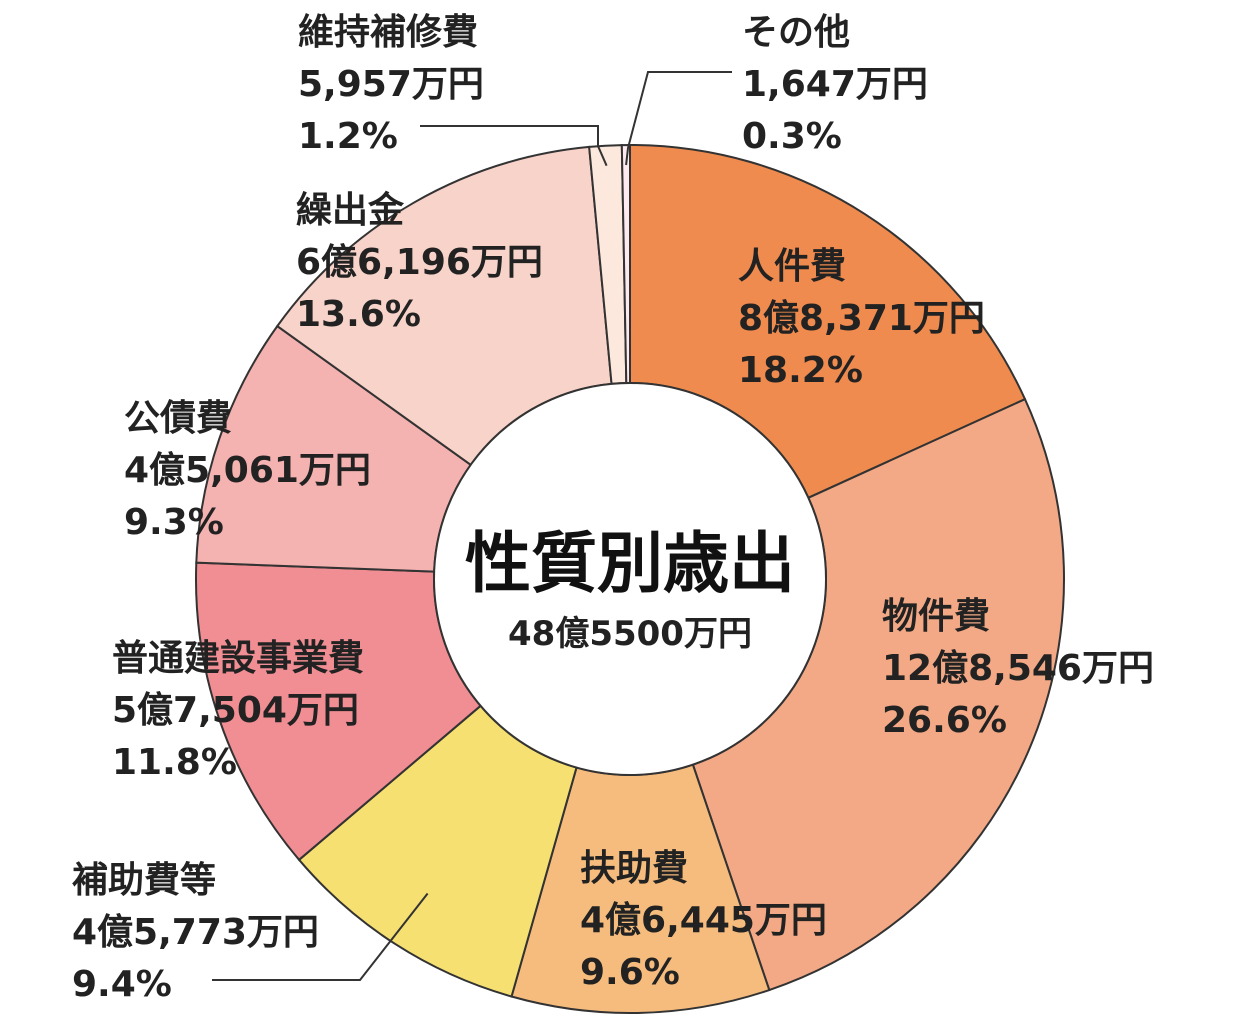 The image size is (1248, 1036). I want to click on slice-3-percent-label: 9.4%, so click(122, 984).